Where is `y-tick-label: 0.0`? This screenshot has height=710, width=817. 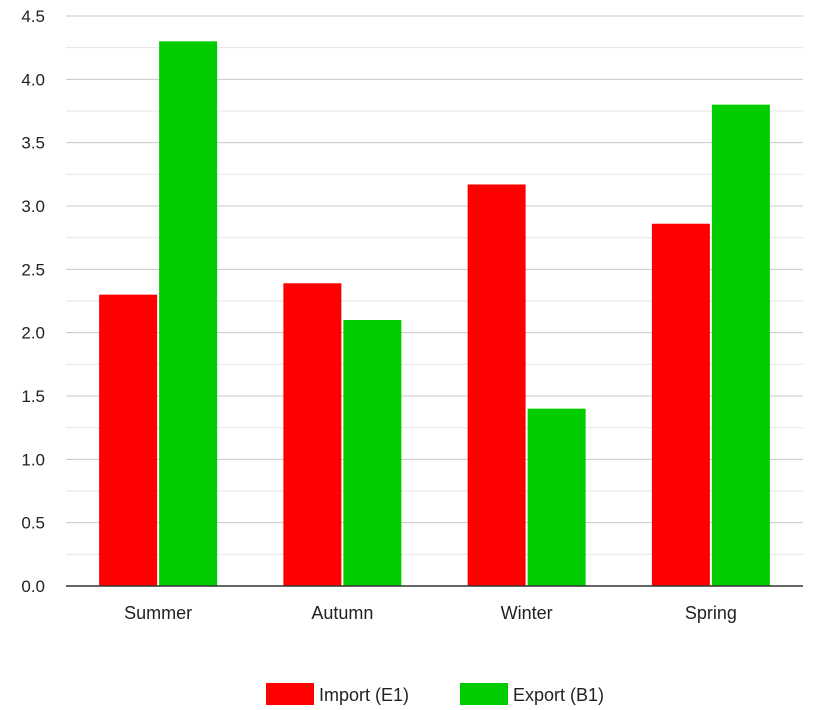
y-tick-label: 0.0 is located at coordinates (33, 586).